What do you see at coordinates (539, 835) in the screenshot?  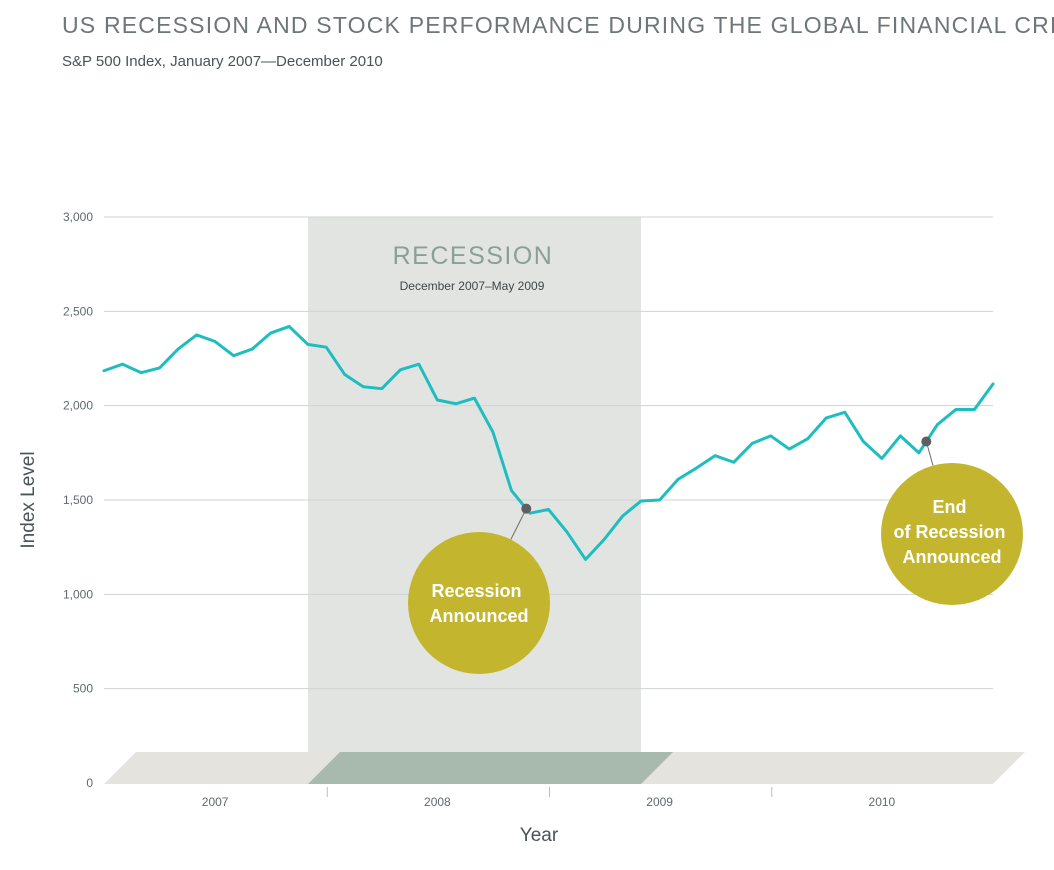 I see `x-axis-title: Year` at bounding box center [539, 835].